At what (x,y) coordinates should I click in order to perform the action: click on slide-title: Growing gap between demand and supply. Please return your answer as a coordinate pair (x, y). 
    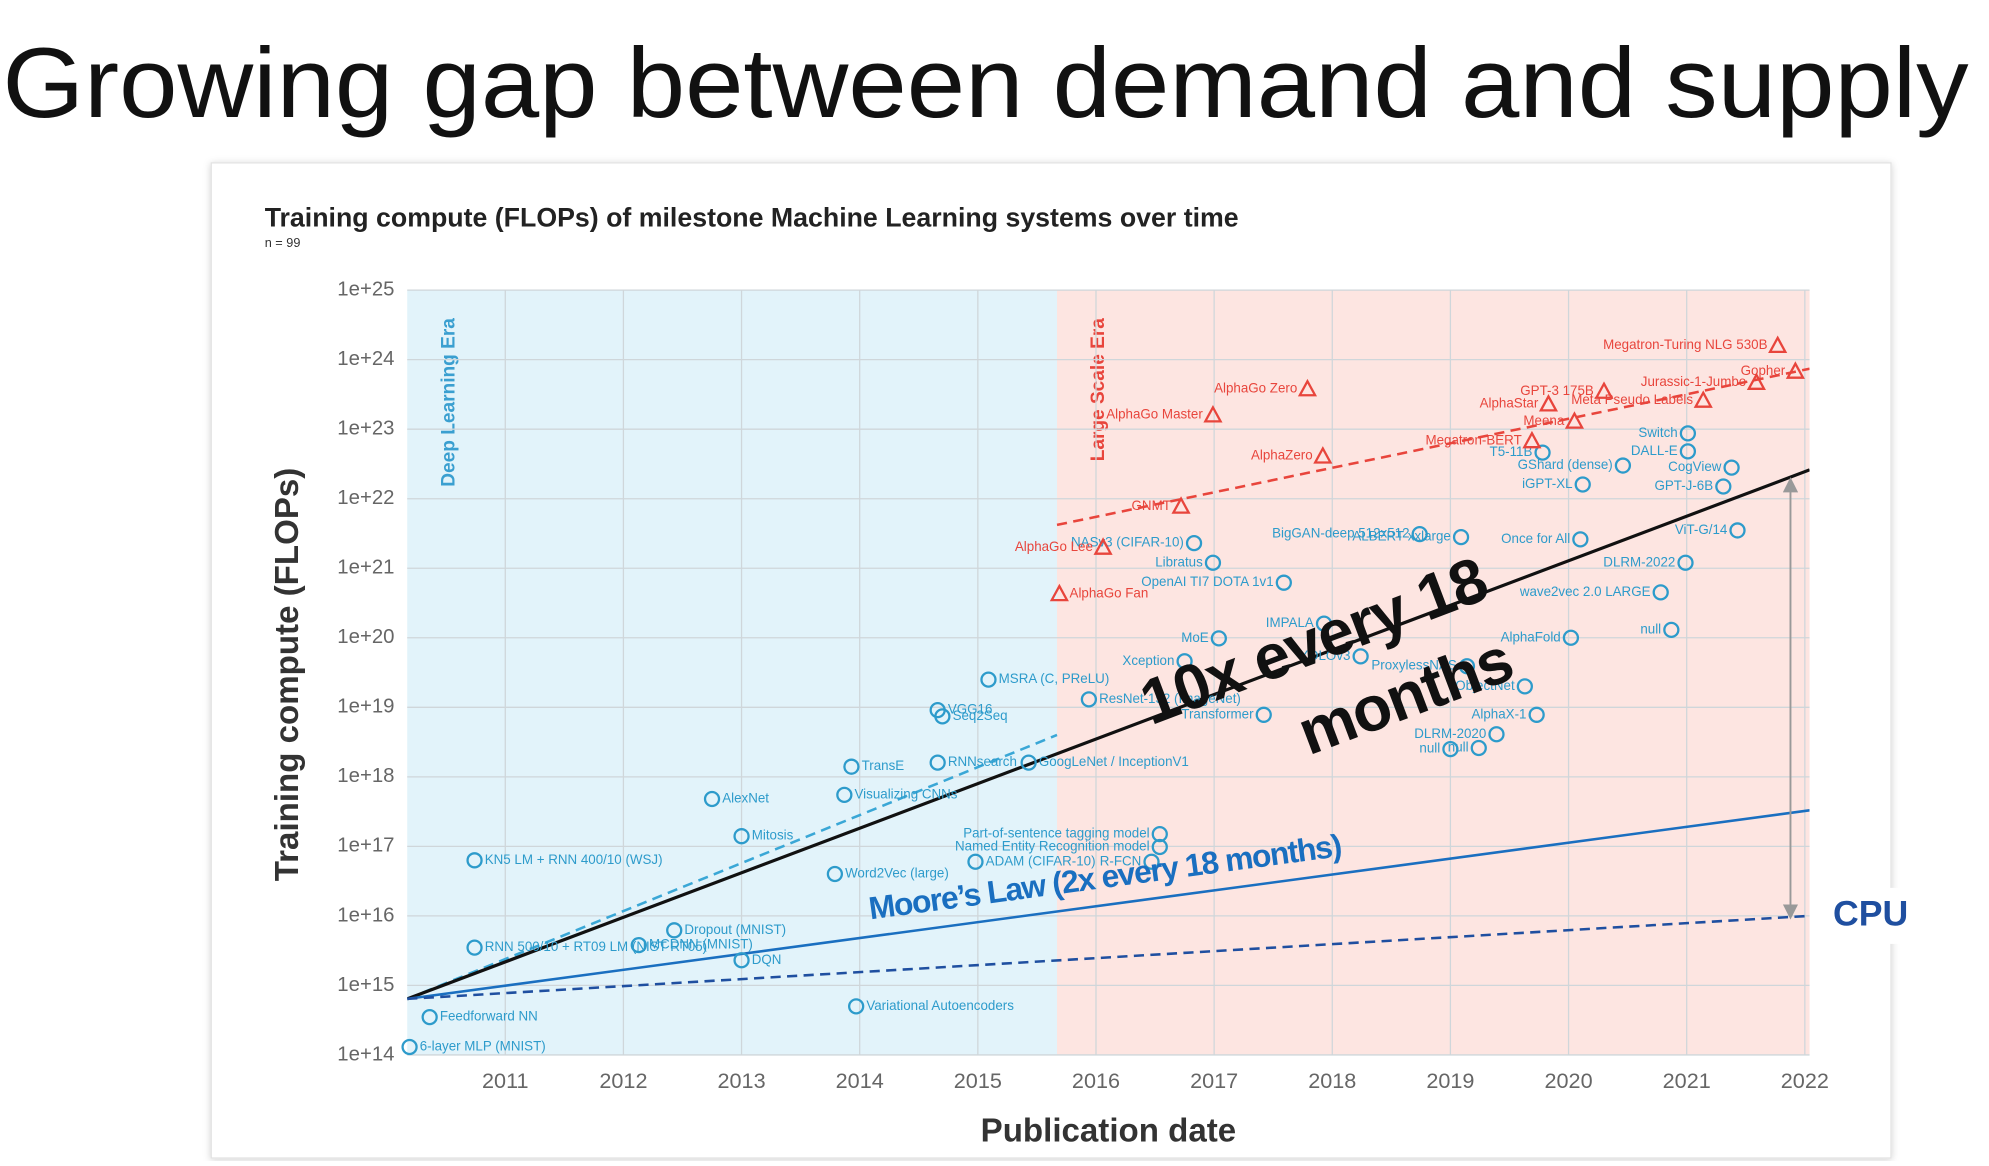
    Looking at the image, I should click on (986, 83).